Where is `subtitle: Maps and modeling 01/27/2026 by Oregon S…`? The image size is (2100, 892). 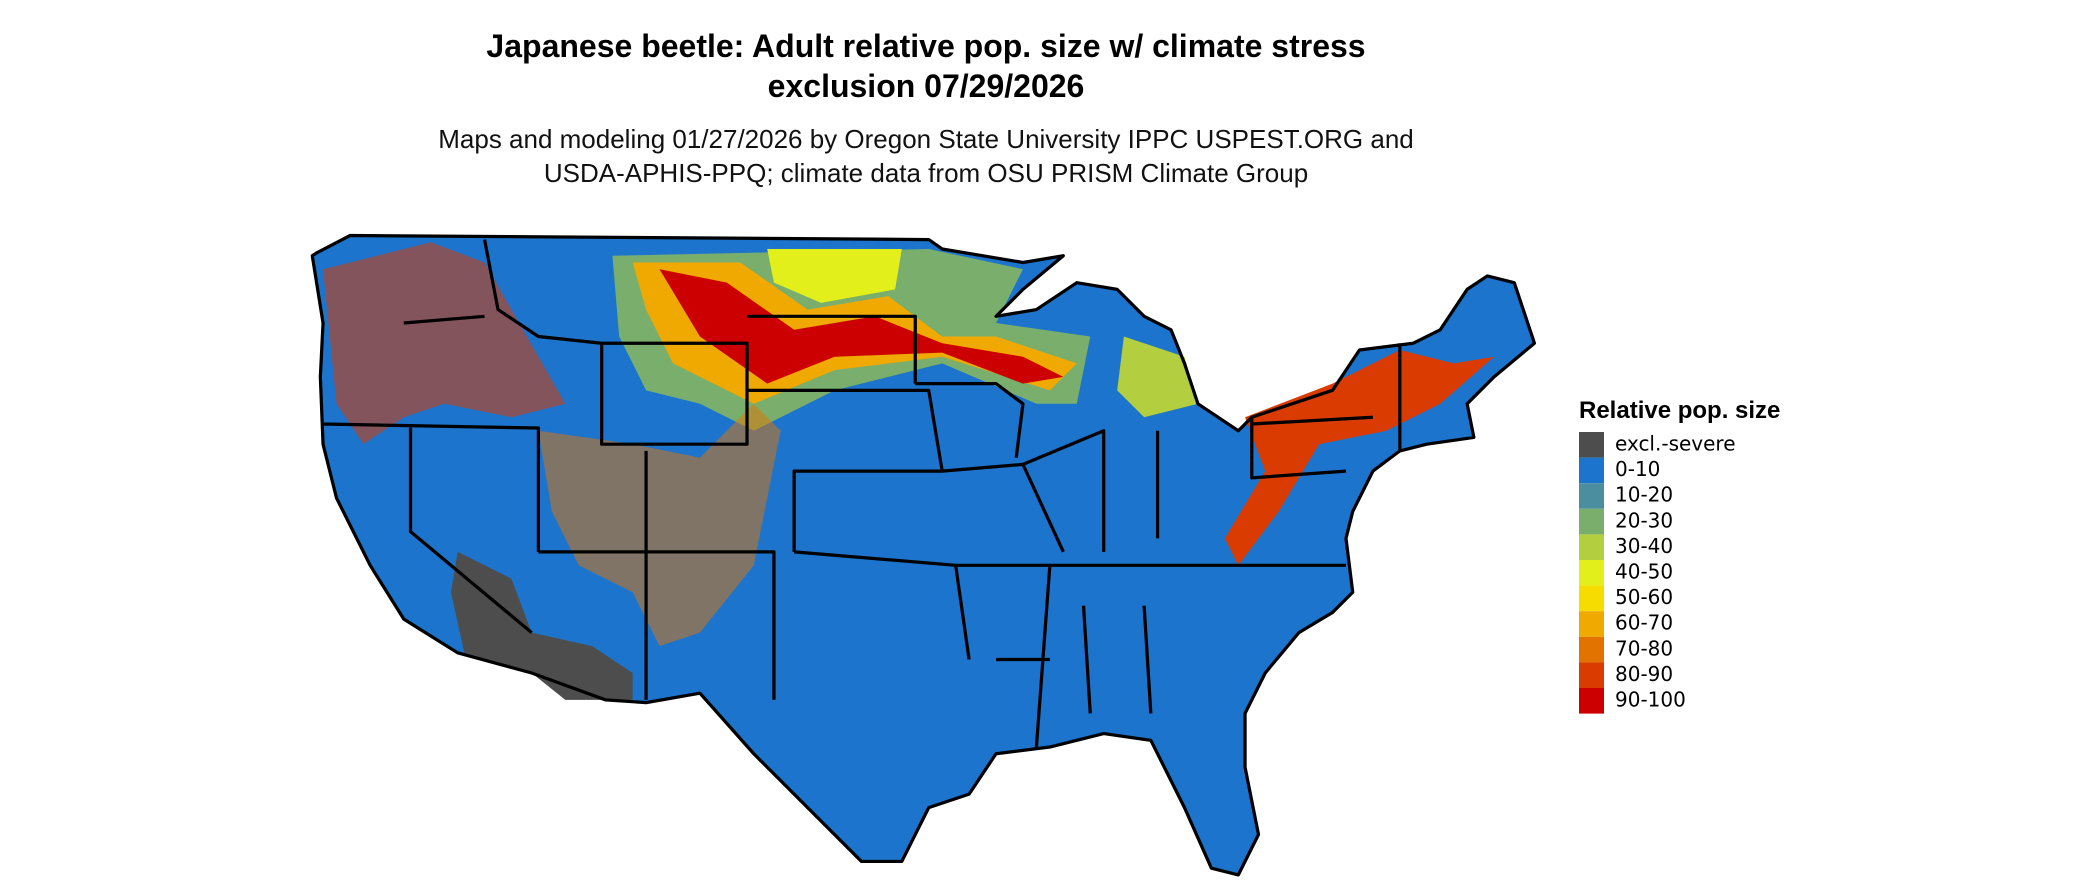
subtitle: Maps and modeling 01/27/2026 by Oregon S… is located at coordinates (926, 139).